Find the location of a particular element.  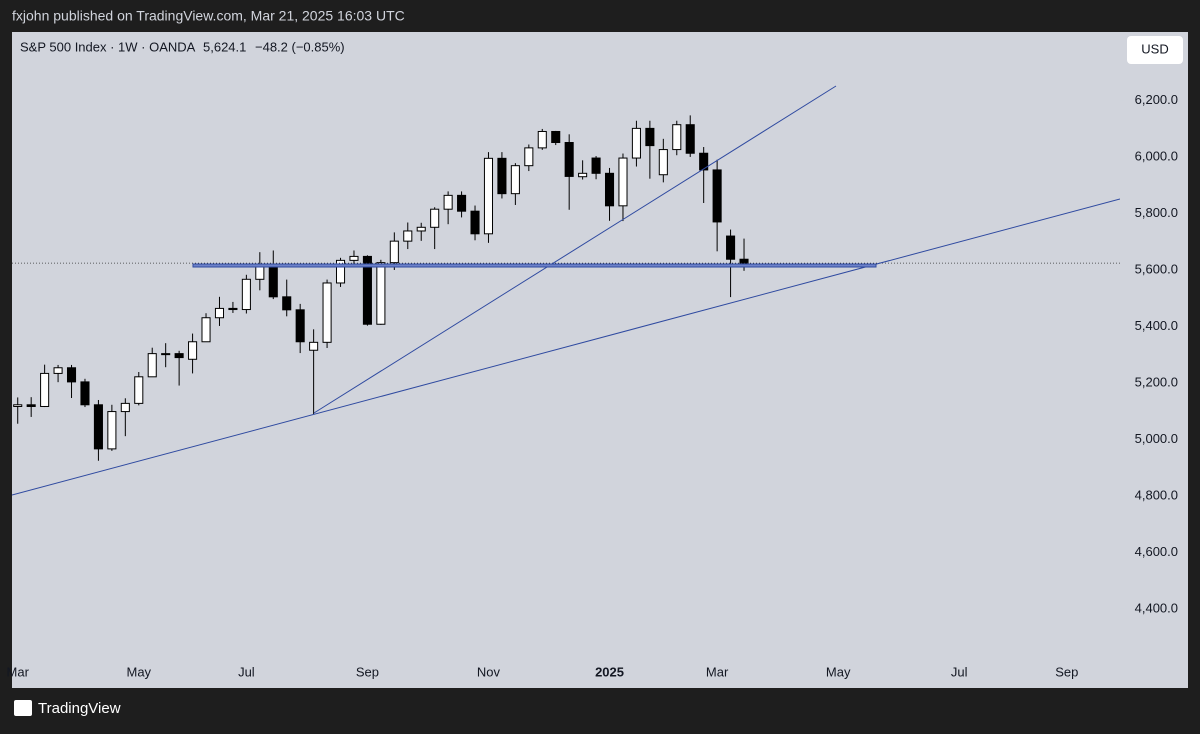

logo-icon is located at coordinates (23, 708).